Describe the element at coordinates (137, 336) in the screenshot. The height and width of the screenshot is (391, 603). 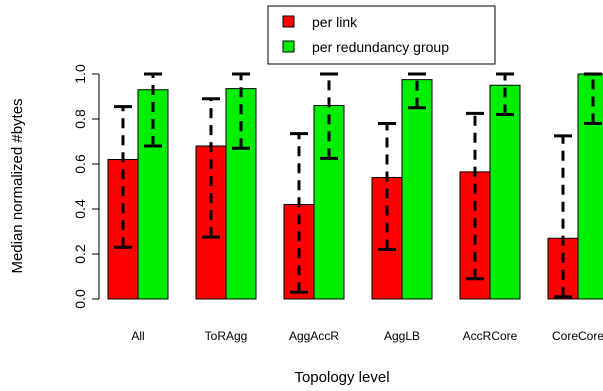
I see `x-tick-label: All` at that location.